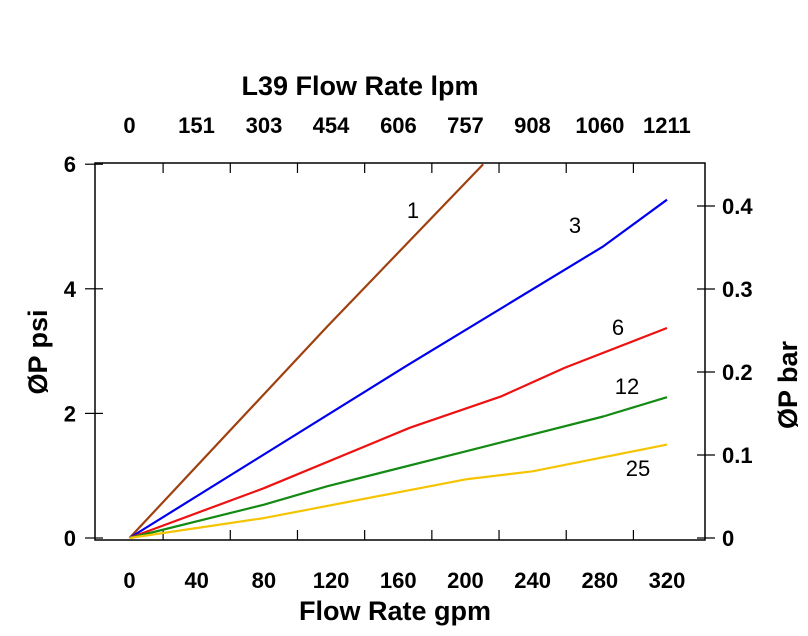 The height and width of the screenshot is (636, 808). I want to click on x2-tick-label: 303, so click(264, 125).